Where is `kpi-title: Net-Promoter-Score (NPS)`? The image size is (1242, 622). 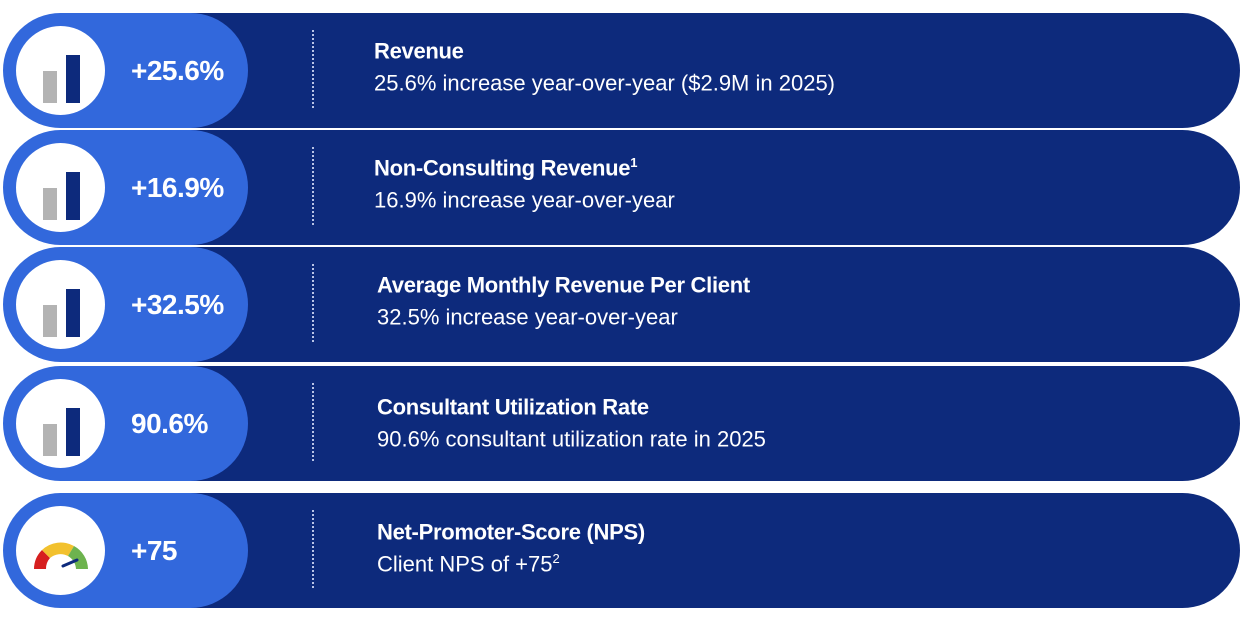 kpi-title: Net-Promoter-Score (NPS) is located at coordinates (511, 532).